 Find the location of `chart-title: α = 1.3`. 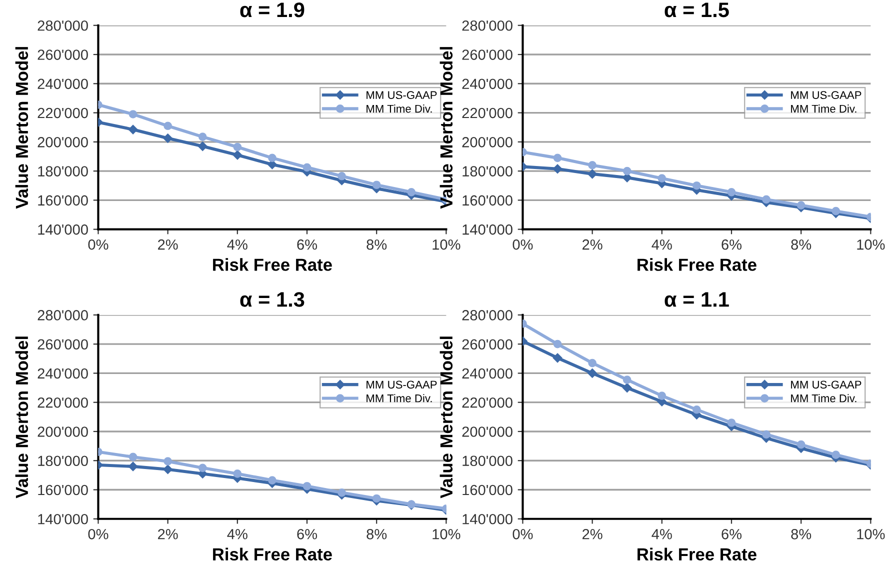

chart-title: α = 1.3 is located at coordinates (272, 299).